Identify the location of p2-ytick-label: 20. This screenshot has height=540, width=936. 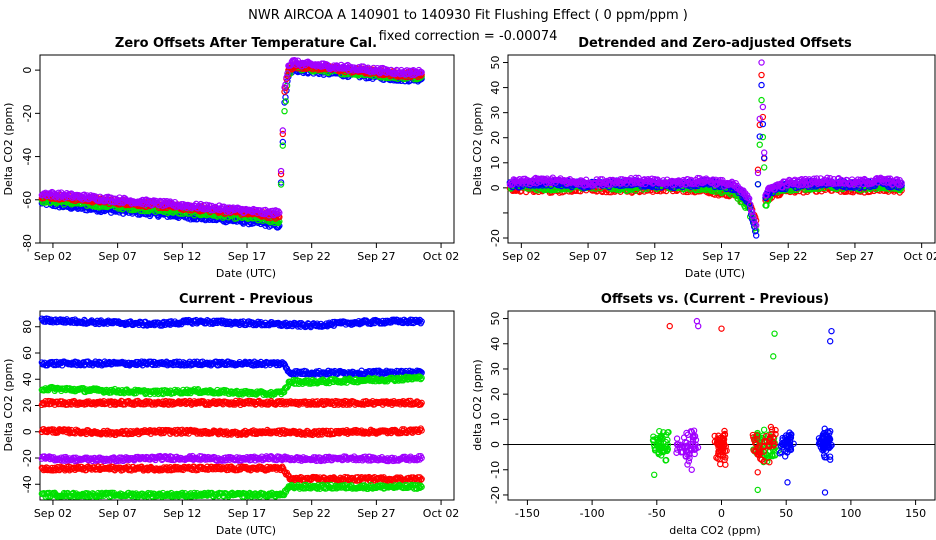
(495, 138).